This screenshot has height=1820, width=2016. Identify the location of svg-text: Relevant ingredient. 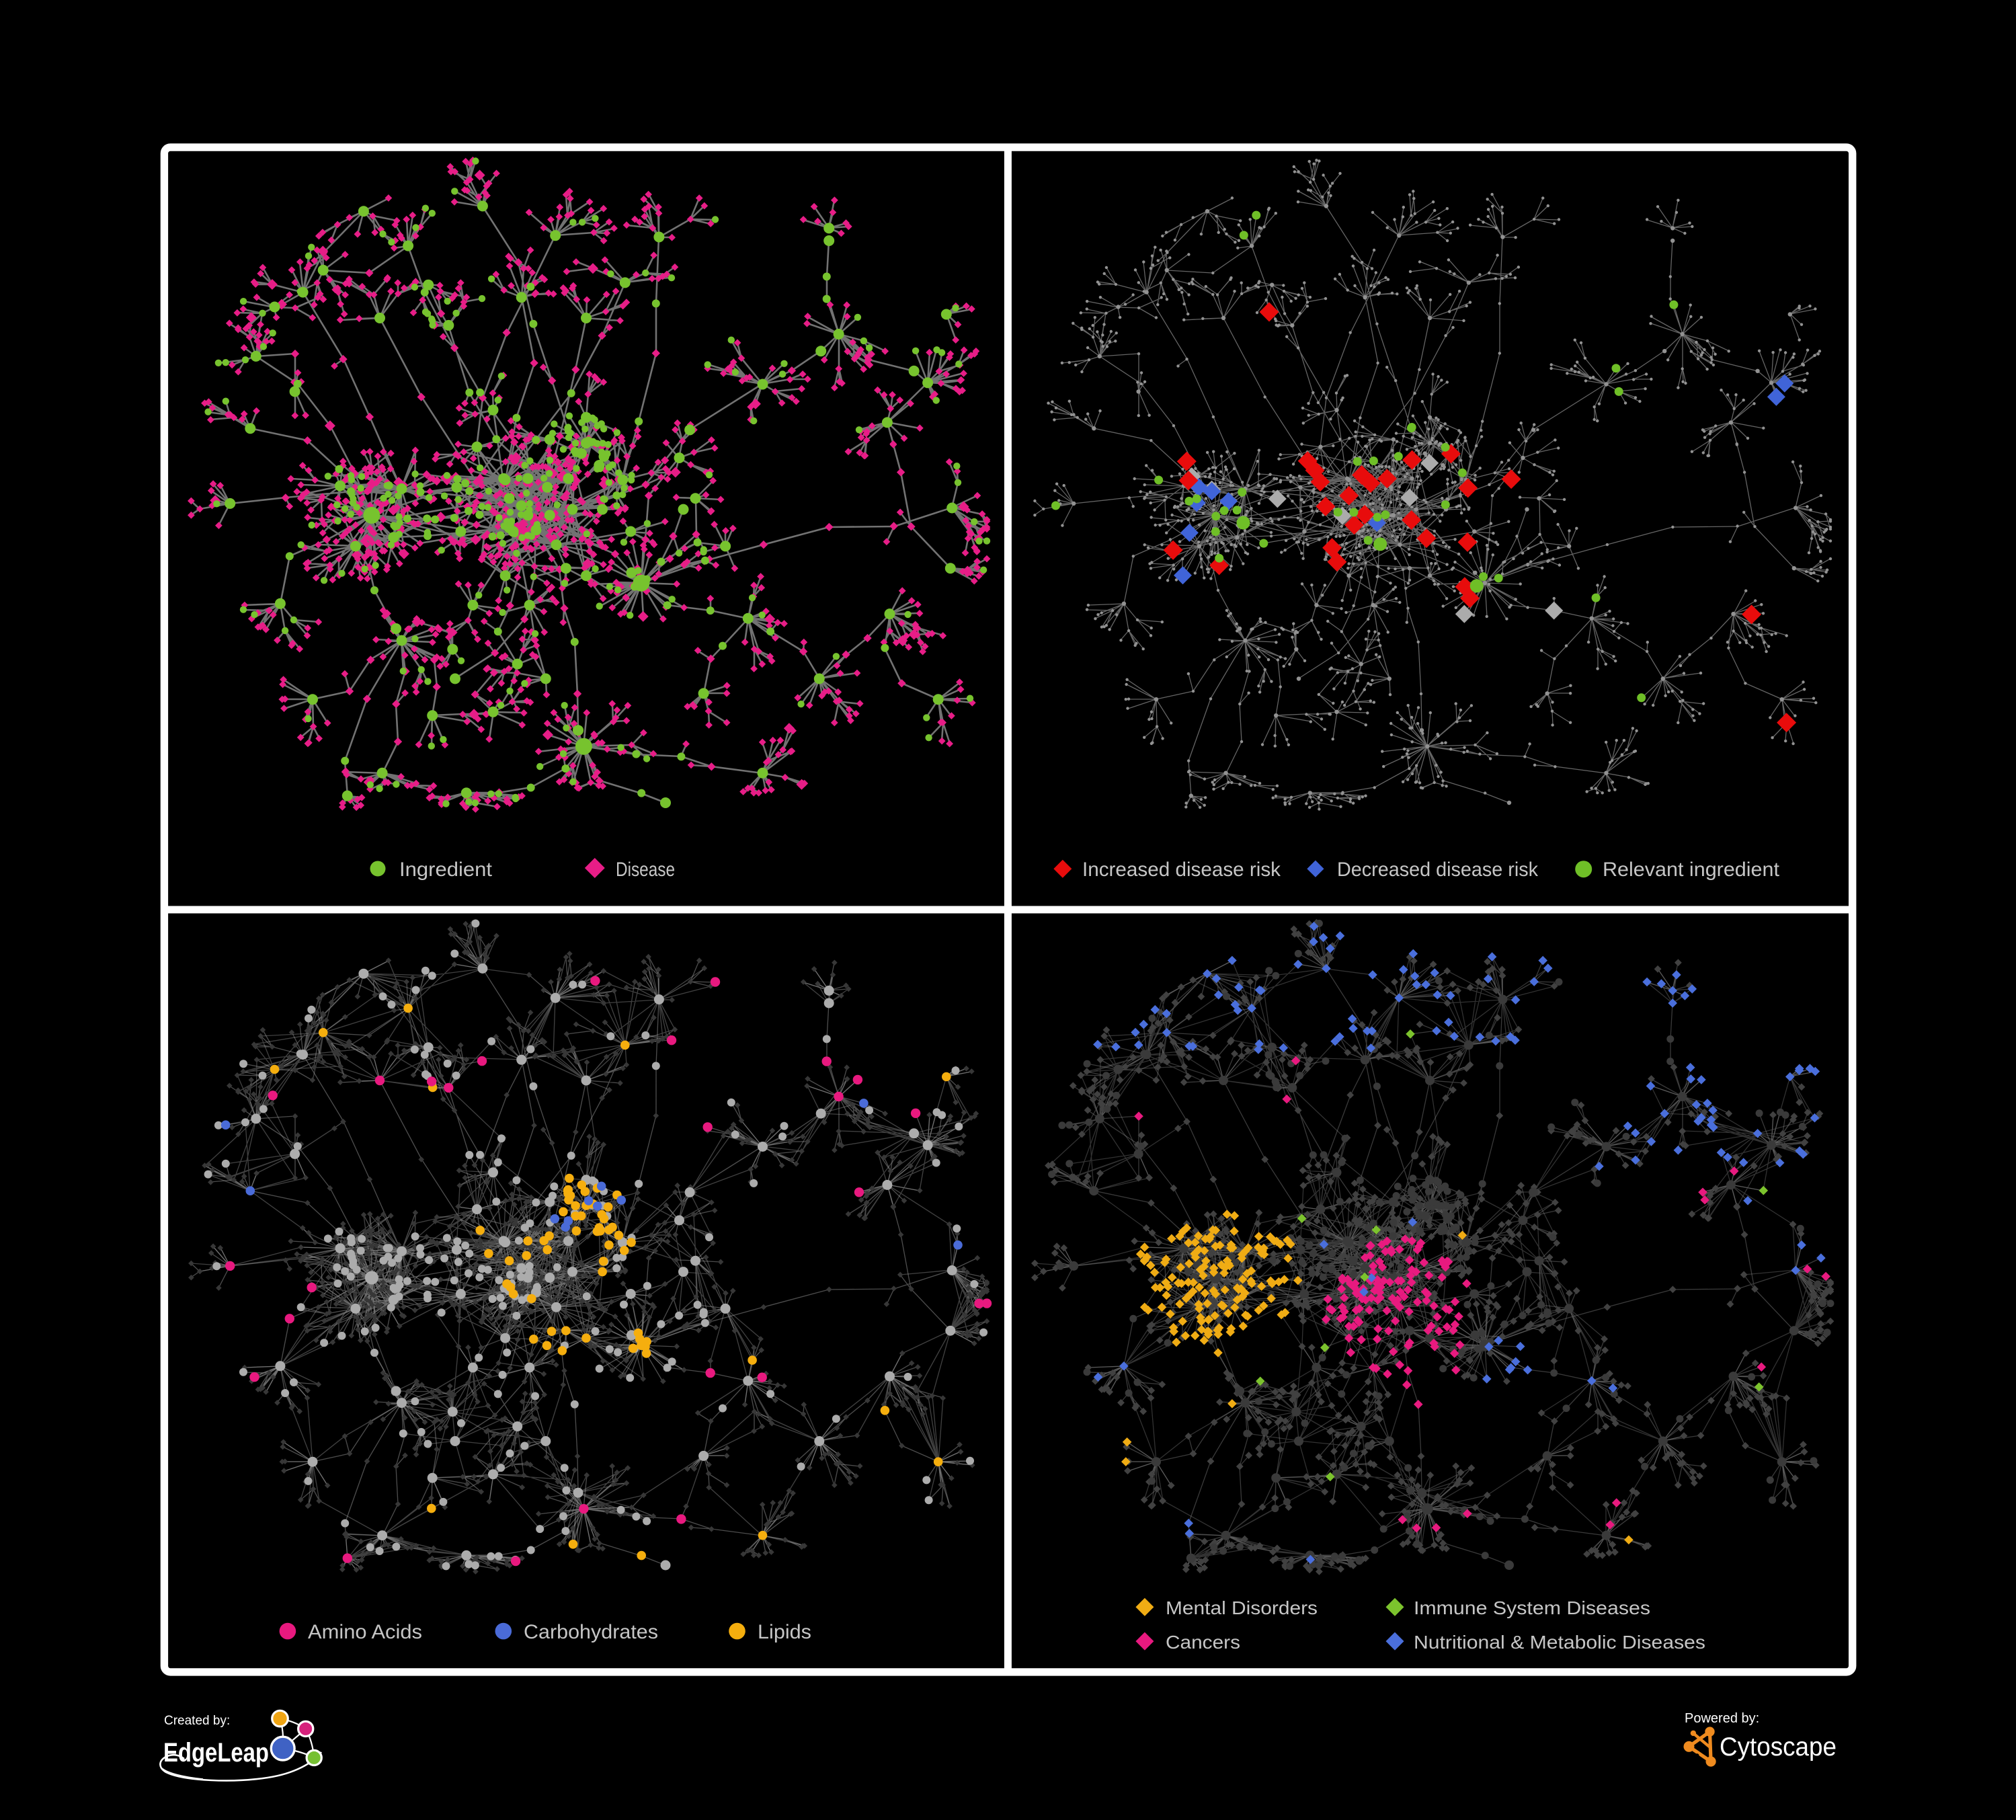
(1691, 870).